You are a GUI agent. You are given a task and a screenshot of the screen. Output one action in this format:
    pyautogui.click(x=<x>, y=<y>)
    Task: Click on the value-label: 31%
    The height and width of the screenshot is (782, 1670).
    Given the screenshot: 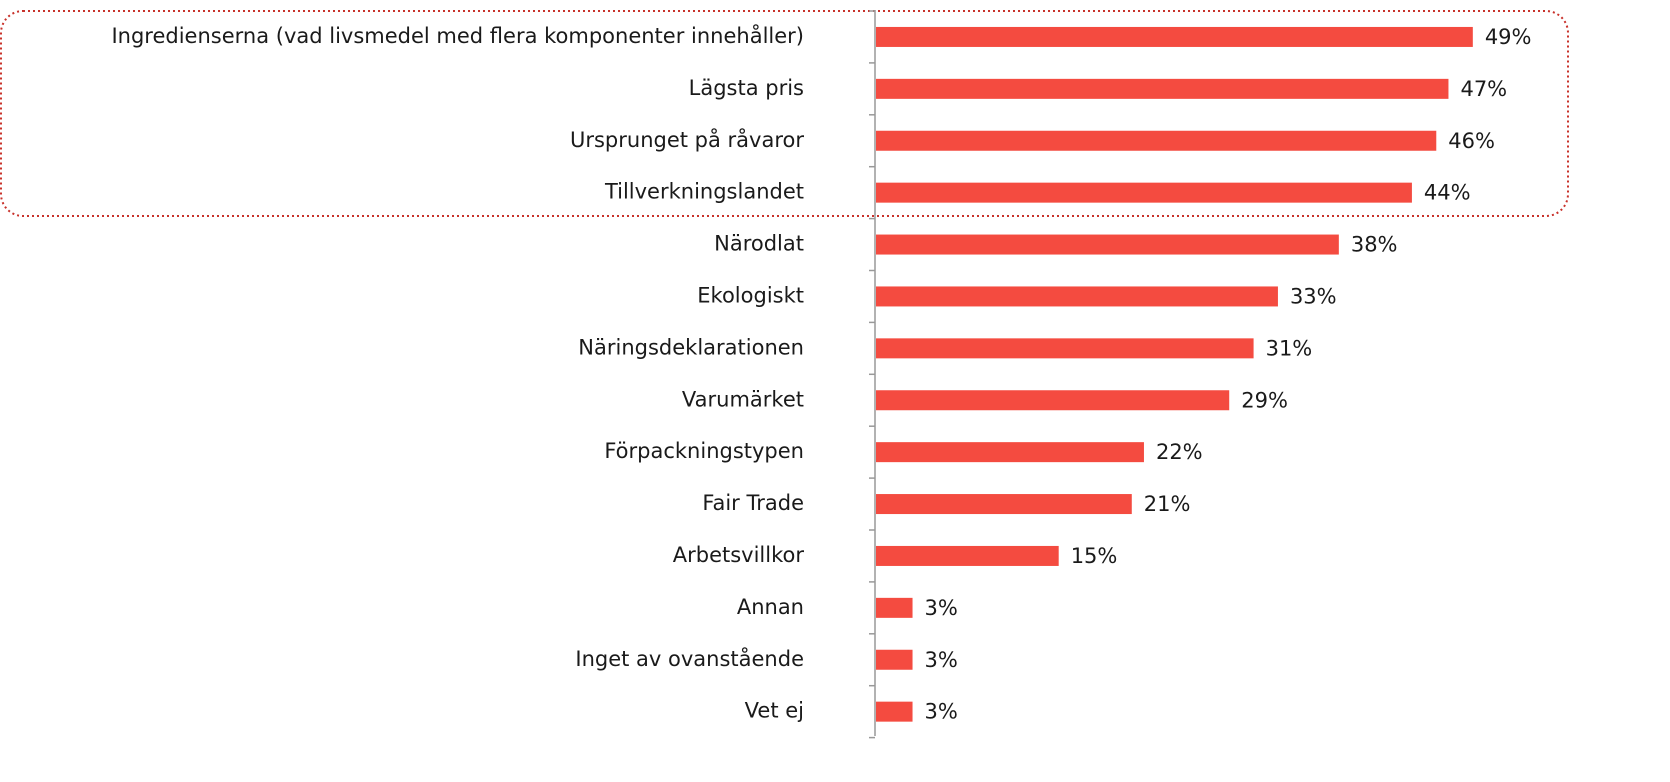 What is the action you would take?
    pyautogui.click(x=1289, y=348)
    